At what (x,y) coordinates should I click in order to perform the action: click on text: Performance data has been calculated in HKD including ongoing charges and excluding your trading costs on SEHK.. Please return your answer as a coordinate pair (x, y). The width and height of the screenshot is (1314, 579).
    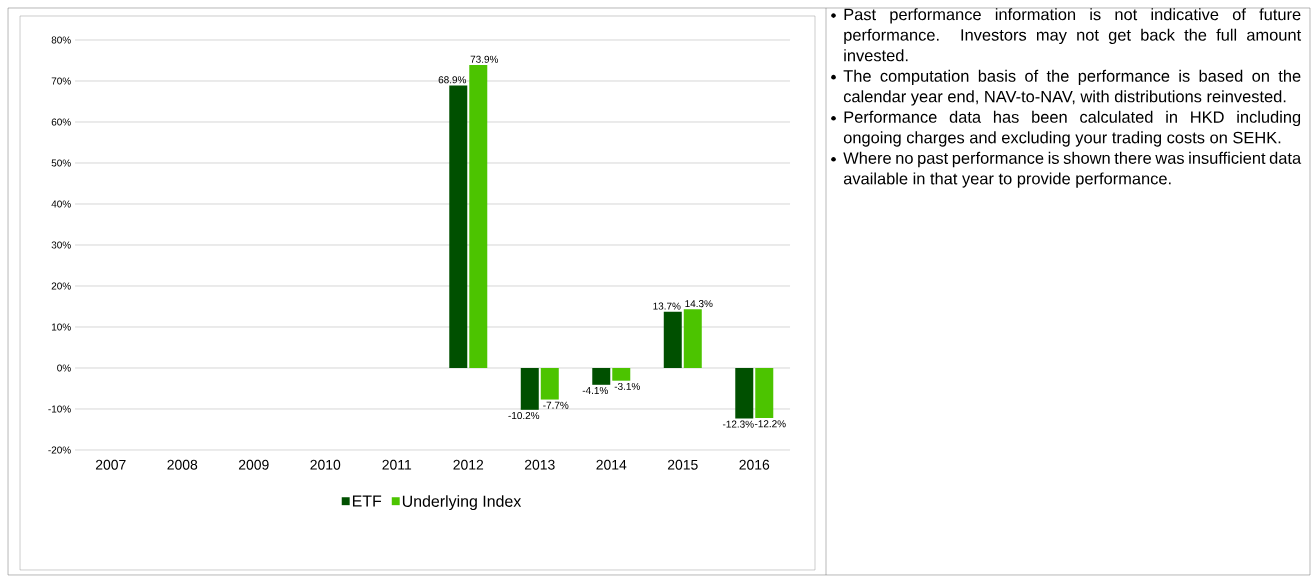
    Looking at the image, I should click on (1072, 128).